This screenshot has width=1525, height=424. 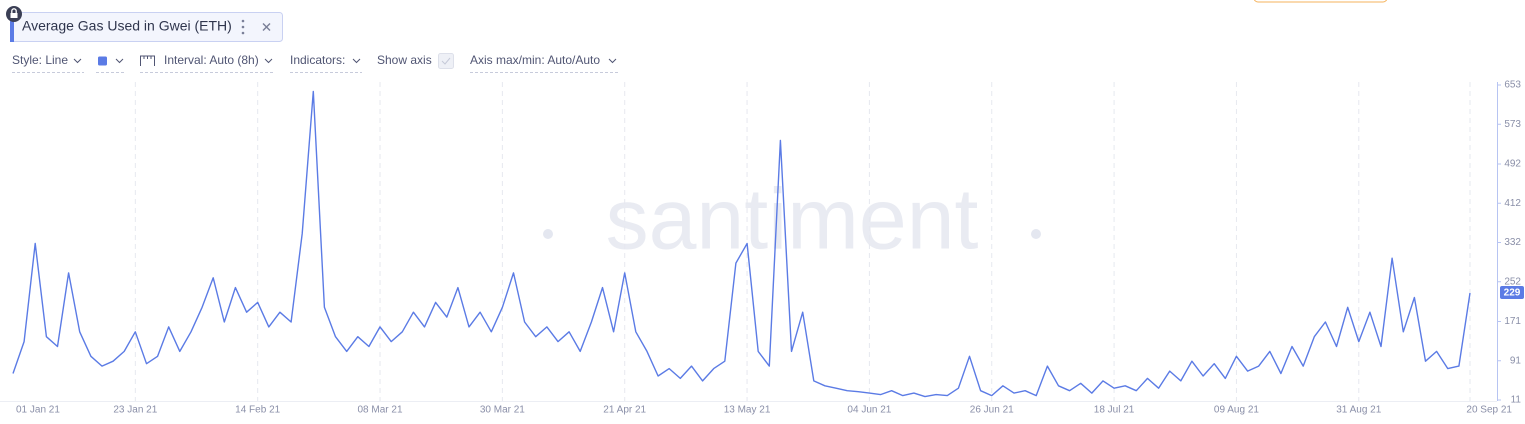 I want to click on x-tick-label: 20 Sep 21, so click(x=1489, y=410).